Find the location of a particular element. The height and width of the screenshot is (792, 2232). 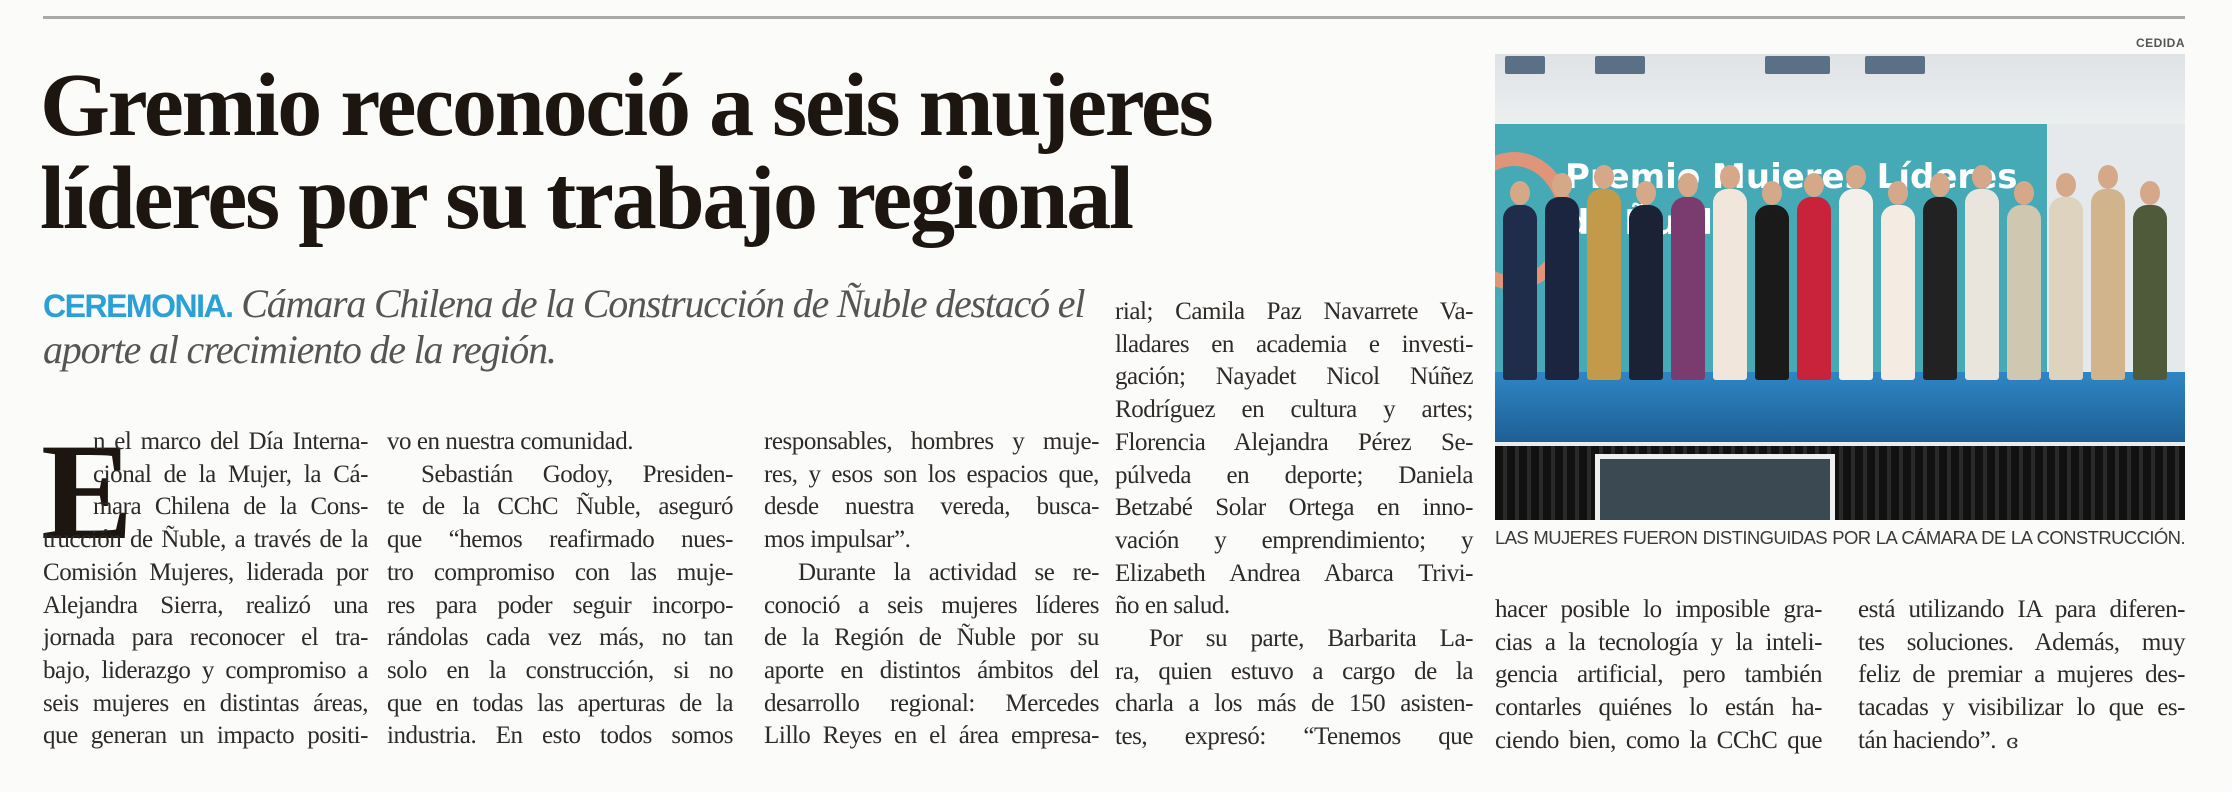

body-line: desarrollo regional: Mercedes is located at coordinates (931, 703).